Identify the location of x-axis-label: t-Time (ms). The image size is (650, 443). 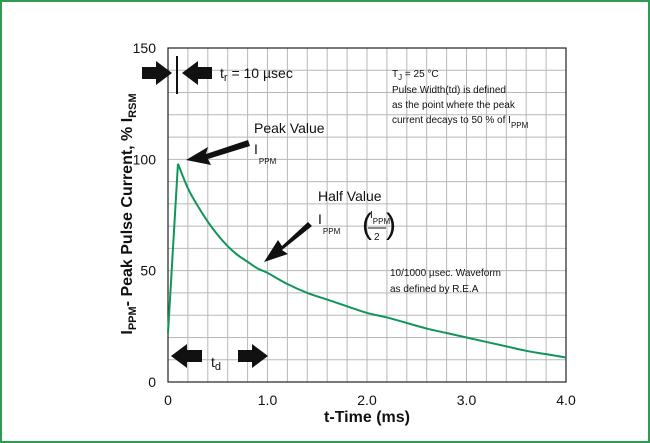
(367, 417).